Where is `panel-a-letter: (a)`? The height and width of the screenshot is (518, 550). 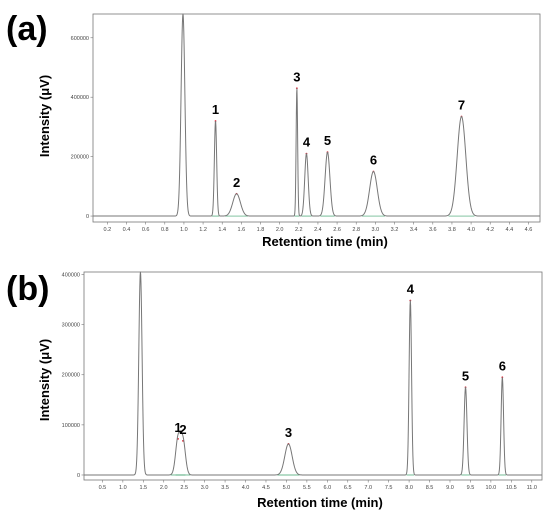 panel-a-letter: (a) is located at coordinates (27, 29).